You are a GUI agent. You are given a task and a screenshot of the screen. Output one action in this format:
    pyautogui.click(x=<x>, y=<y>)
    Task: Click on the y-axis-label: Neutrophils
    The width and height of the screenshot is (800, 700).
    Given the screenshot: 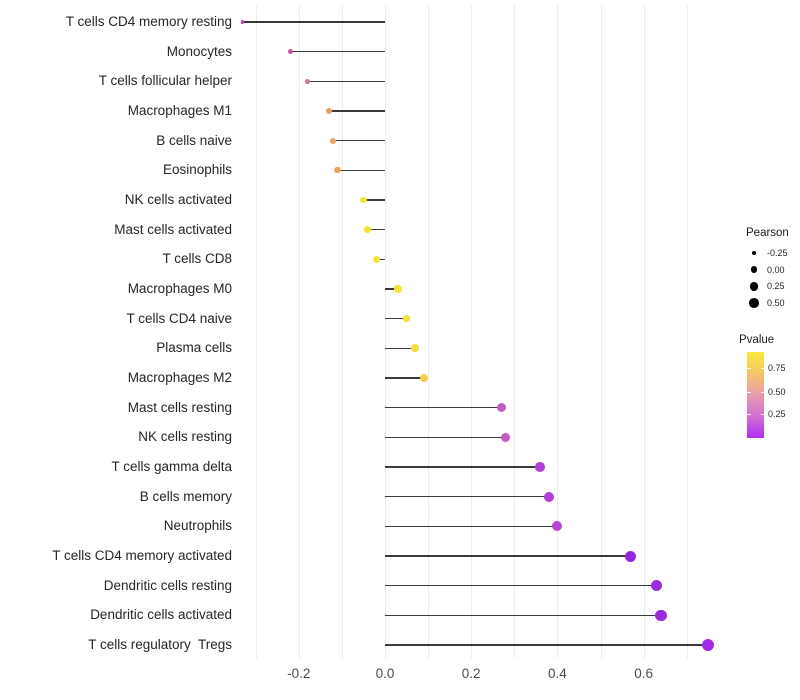 What is the action you would take?
    pyautogui.click(x=197, y=526)
    